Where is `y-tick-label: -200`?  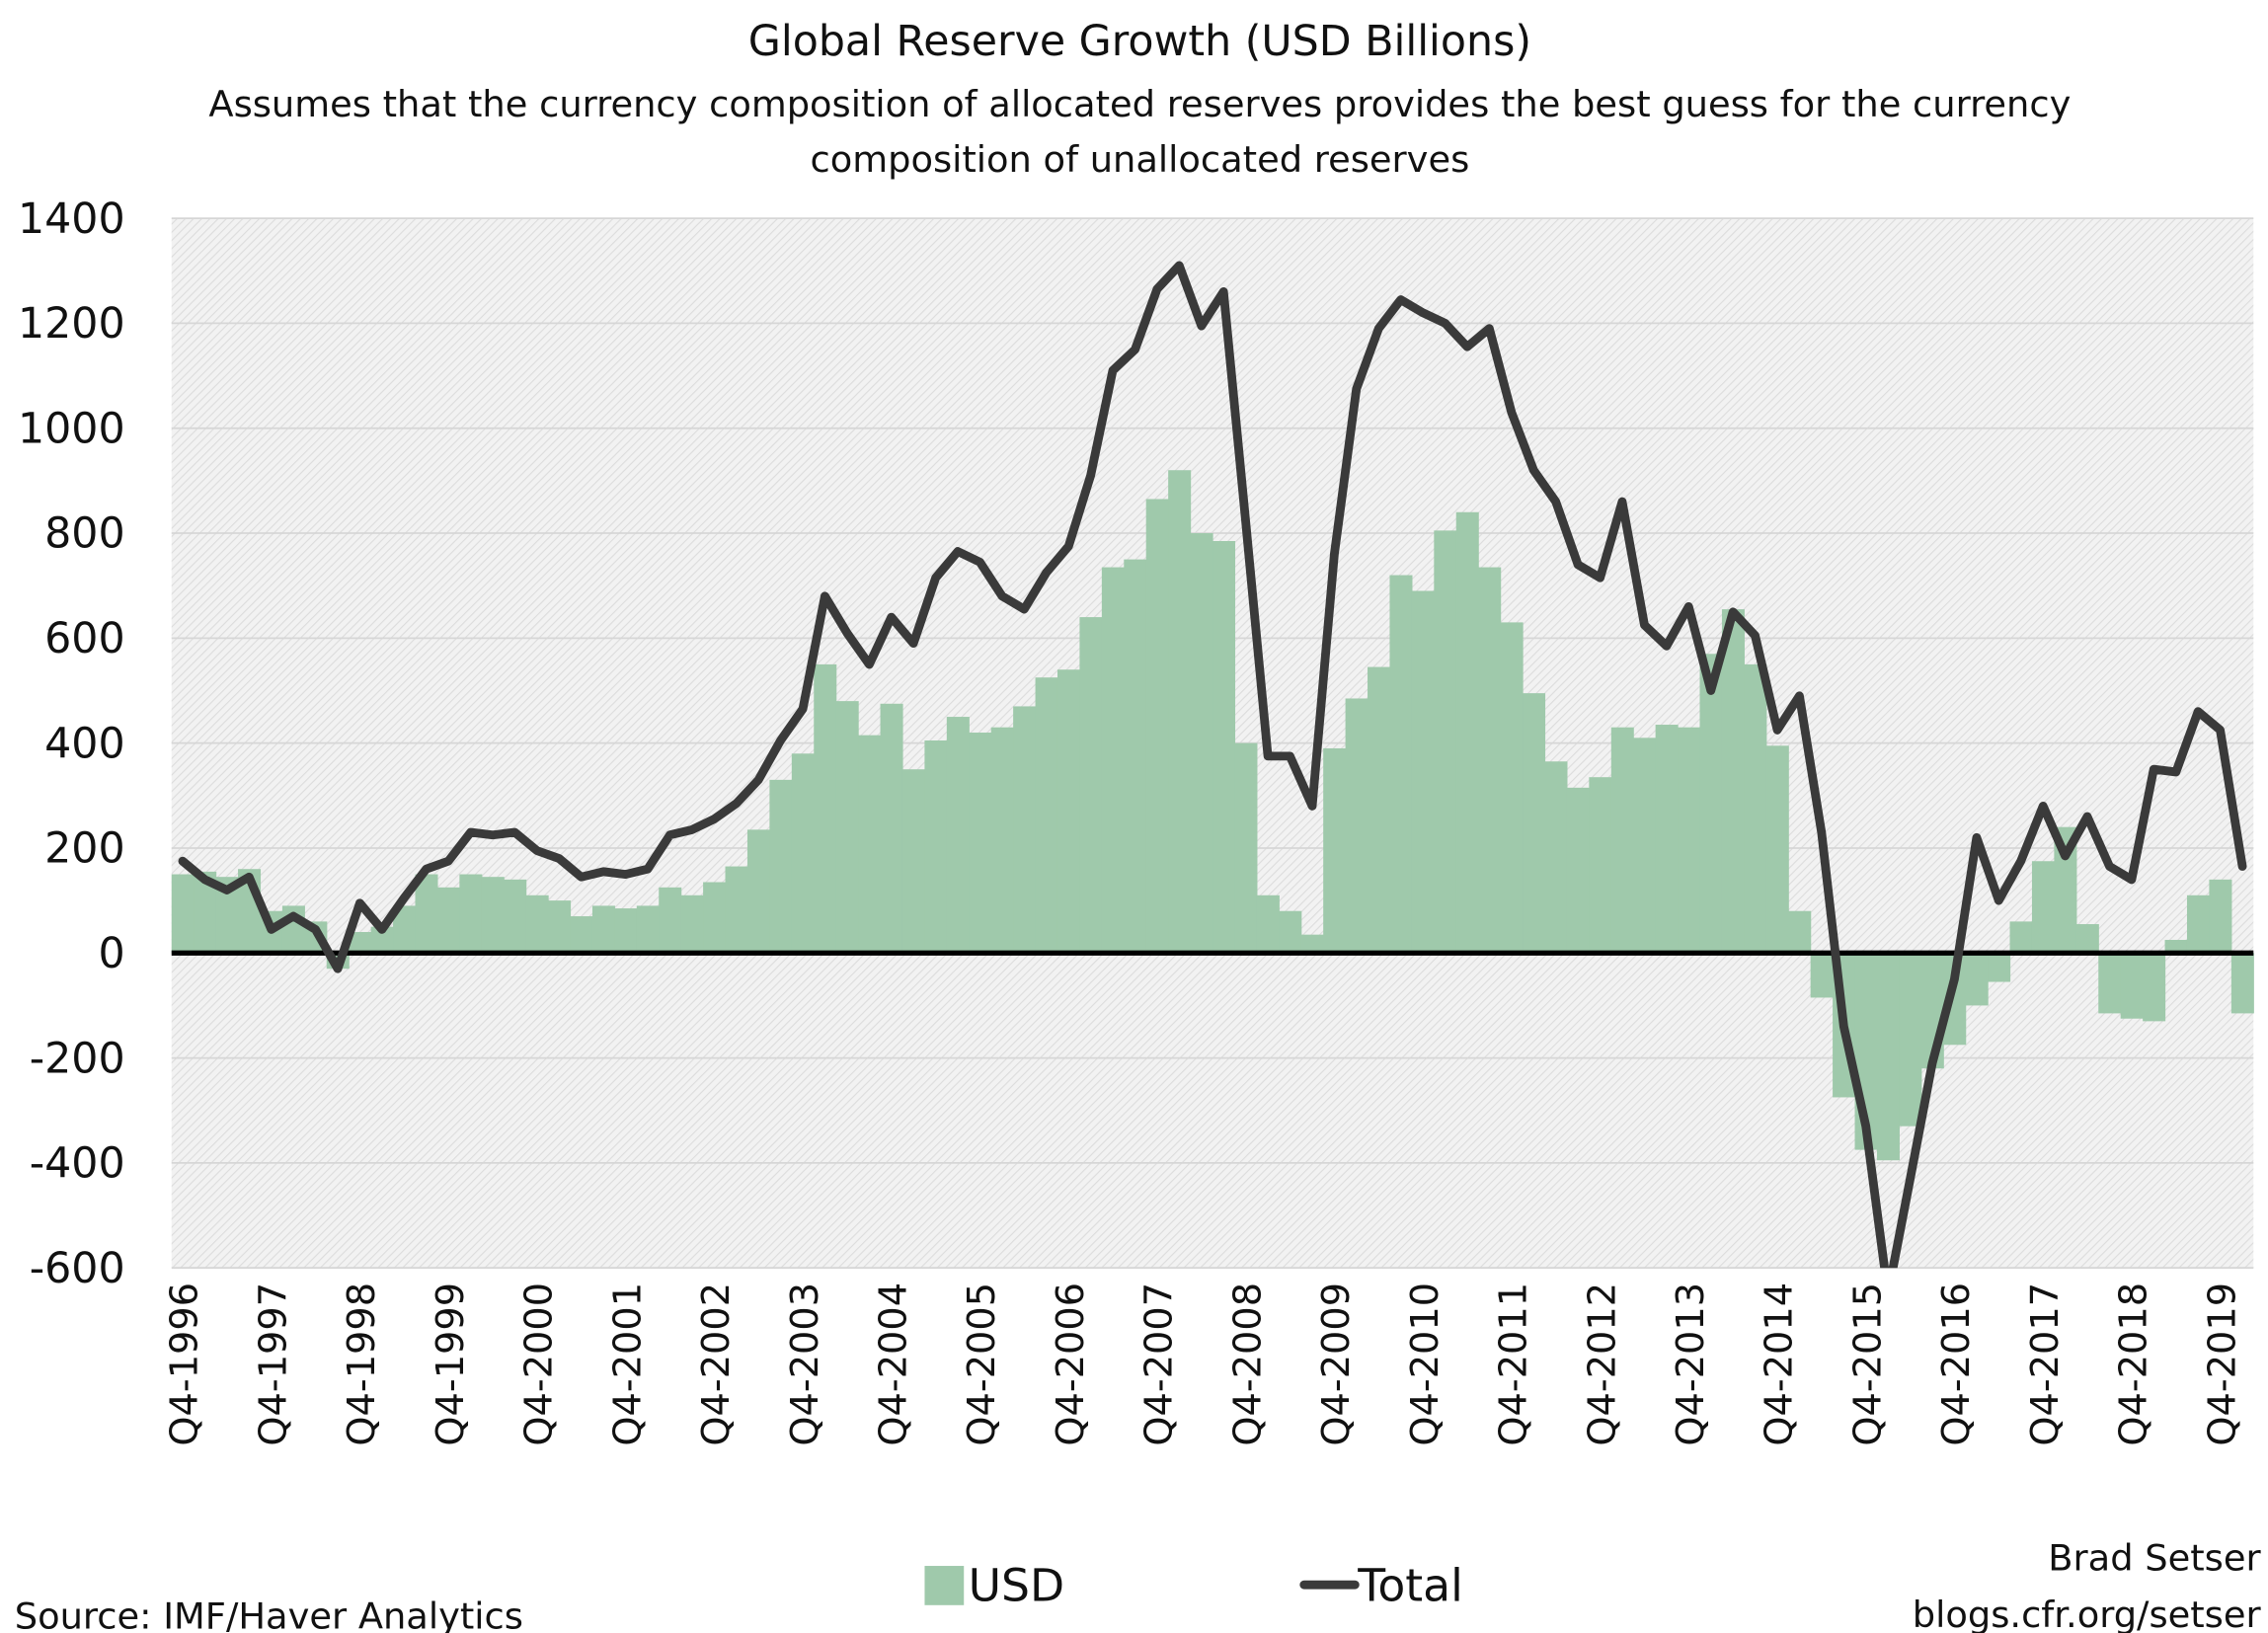
y-tick-label: -200 is located at coordinates (77, 1058).